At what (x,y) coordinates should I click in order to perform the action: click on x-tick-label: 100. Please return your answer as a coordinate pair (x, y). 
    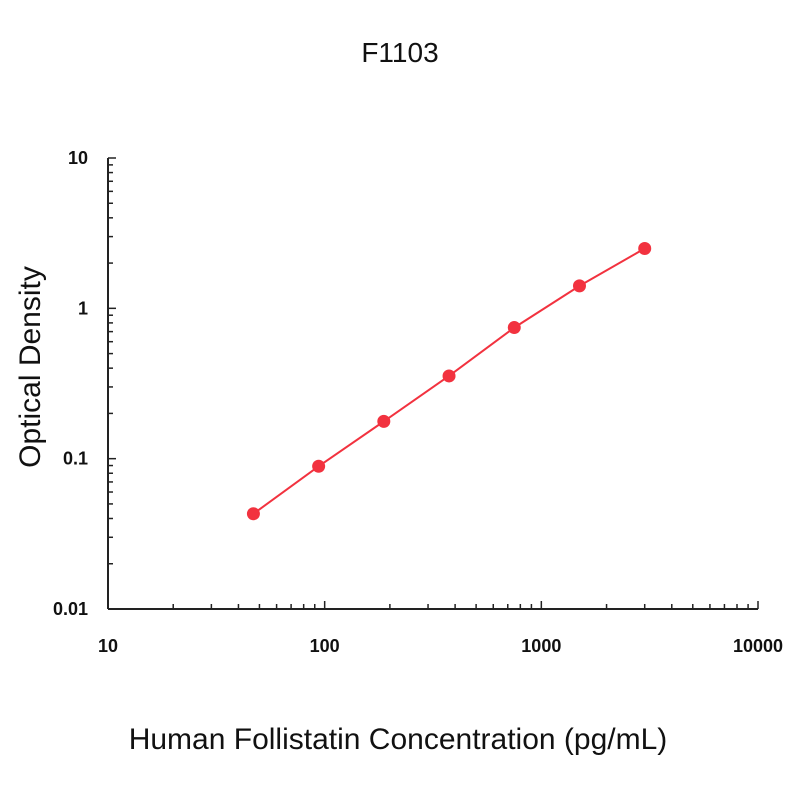
    Looking at the image, I should click on (325, 646).